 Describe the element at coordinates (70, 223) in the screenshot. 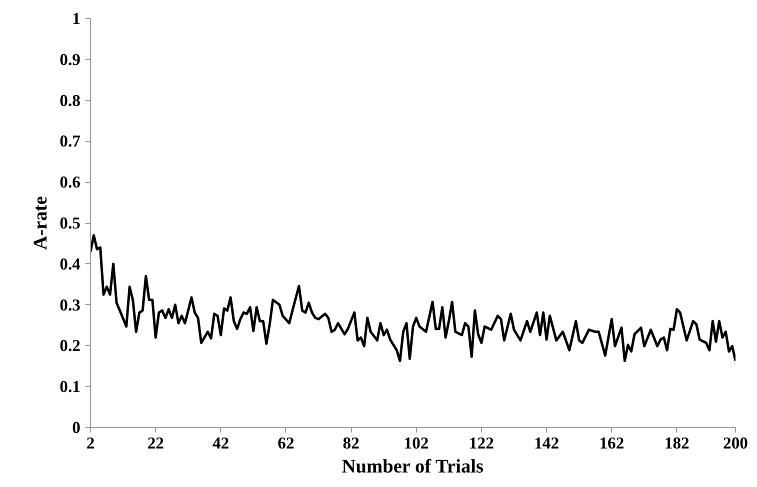

I see `y-tick-label: 0.5` at that location.